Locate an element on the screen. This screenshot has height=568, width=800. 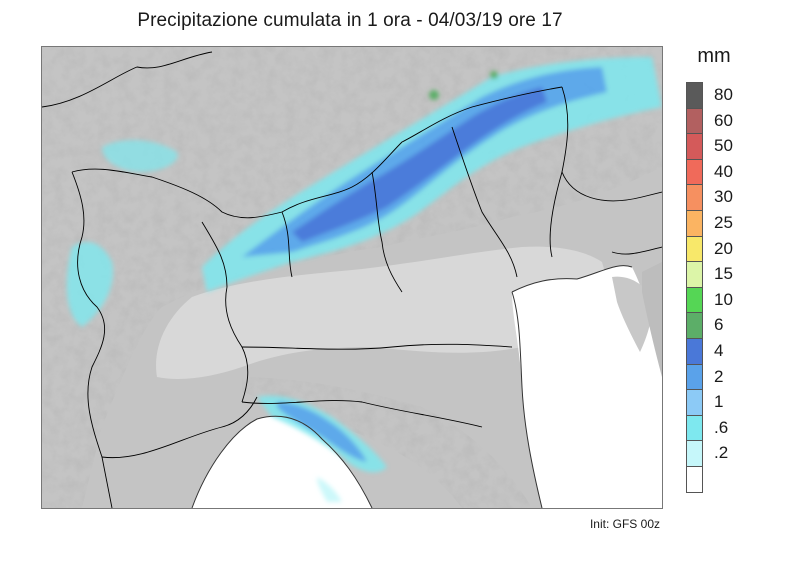
legend-label: 30 is located at coordinates (723, 197).